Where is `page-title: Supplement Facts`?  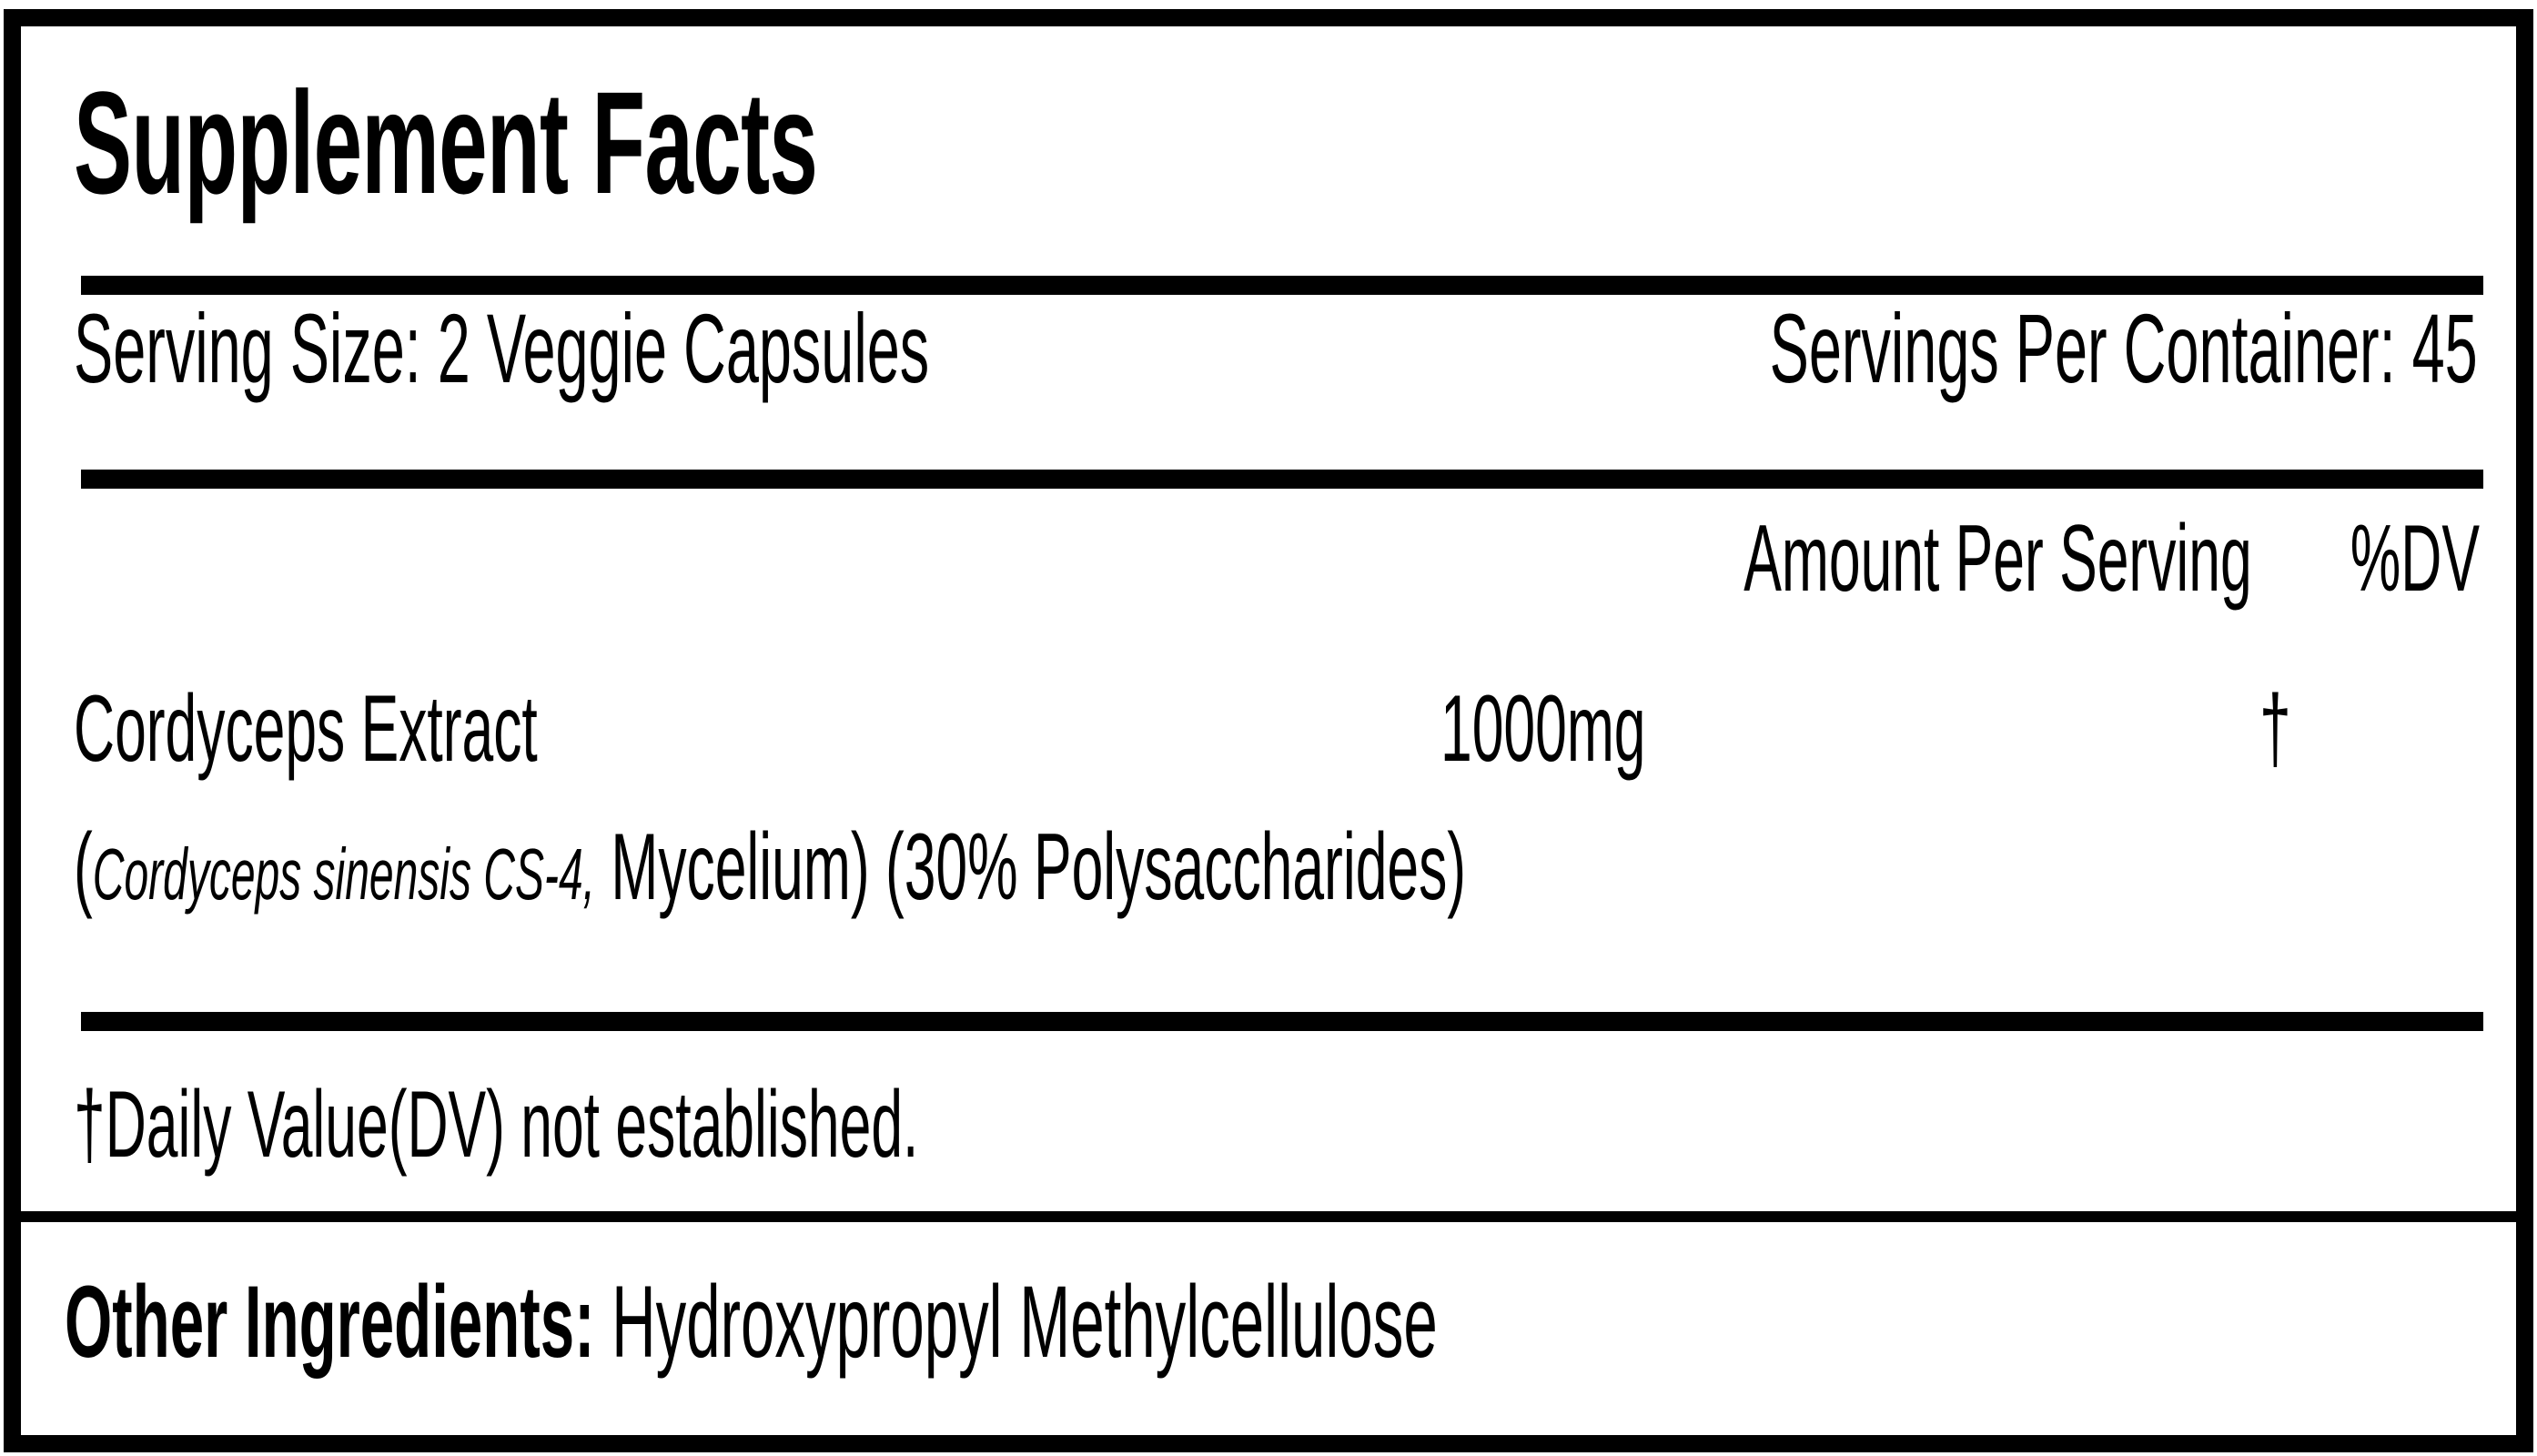 page-title: Supplement Facts is located at coordinates (446, 142).